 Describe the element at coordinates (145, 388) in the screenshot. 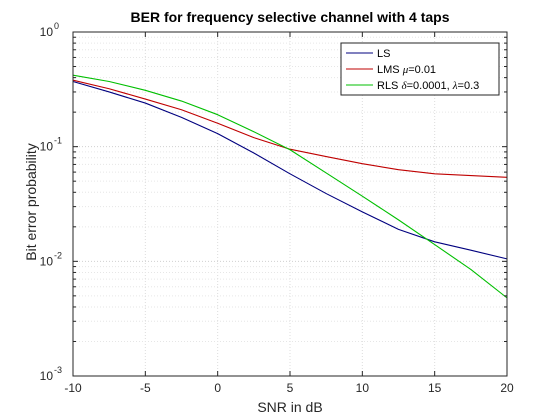

I see `x-tick-label: -5` at that location.